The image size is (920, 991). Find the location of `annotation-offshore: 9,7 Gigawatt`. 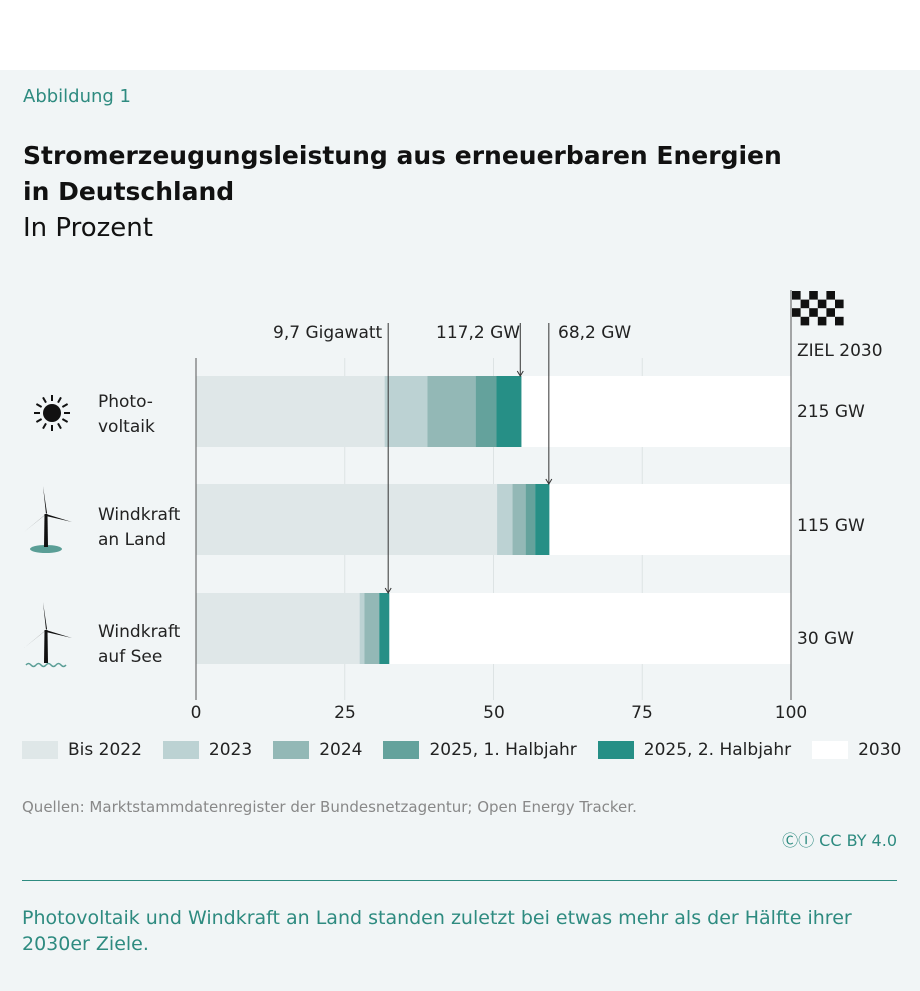

annotation-offshore: 9,7 Gigawatt is located at coordinates (328, 333).